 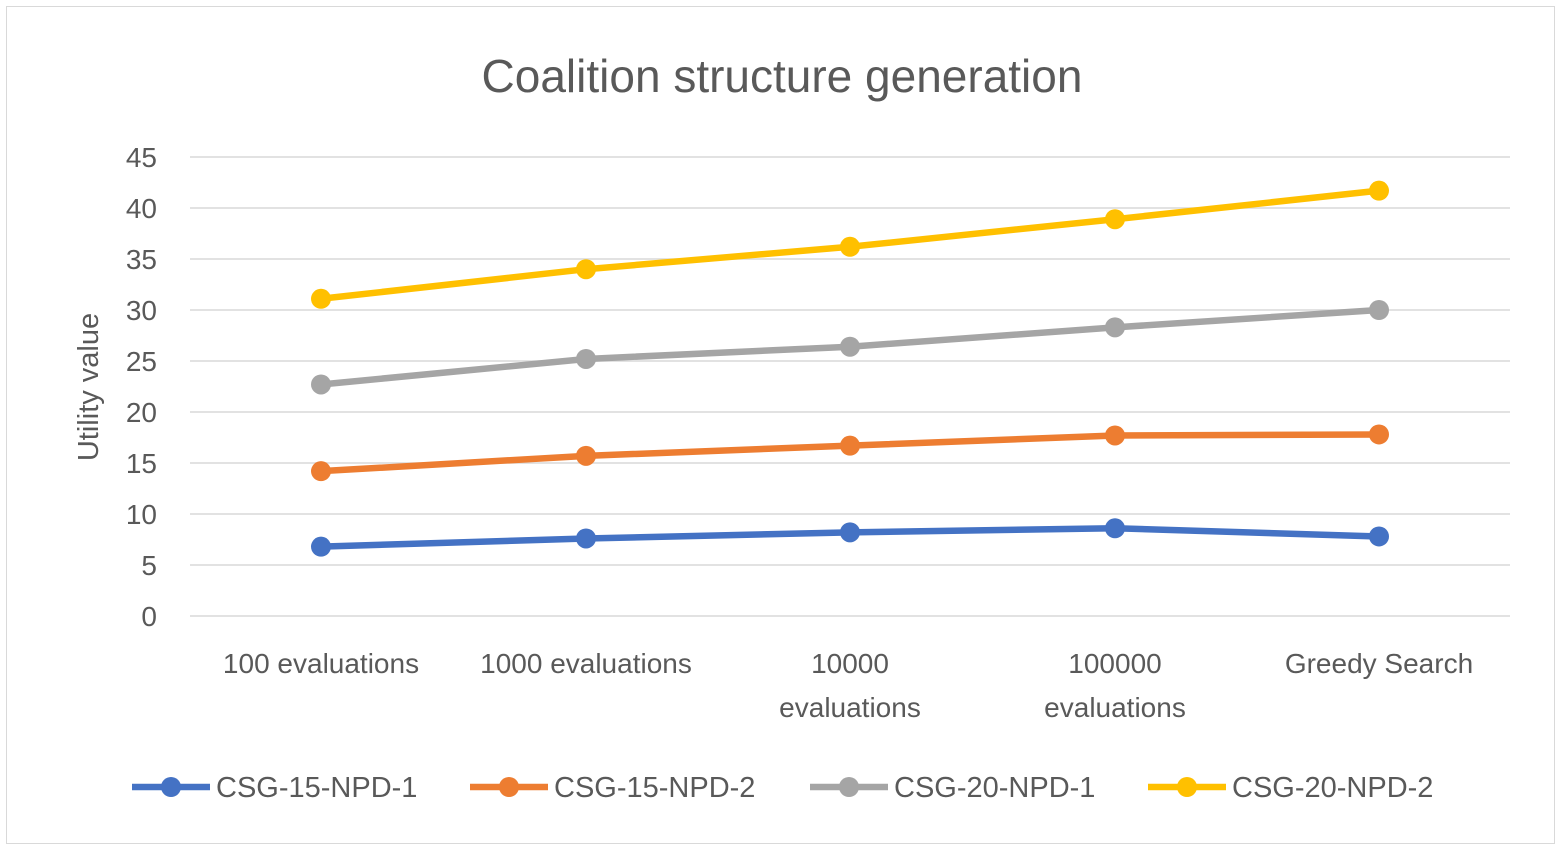 What do you see at coordinates (89, 387) in the screenshot?
I see `y-axis-title: Utility value` at bounding box center [89, 387].